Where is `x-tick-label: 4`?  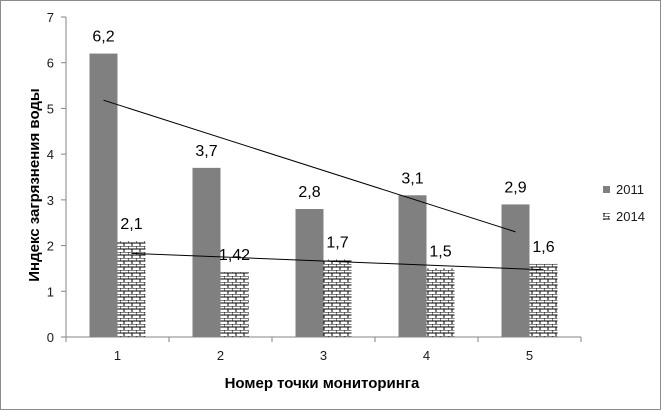
x-tick-label: 4 is located at coordinates (426, 355).